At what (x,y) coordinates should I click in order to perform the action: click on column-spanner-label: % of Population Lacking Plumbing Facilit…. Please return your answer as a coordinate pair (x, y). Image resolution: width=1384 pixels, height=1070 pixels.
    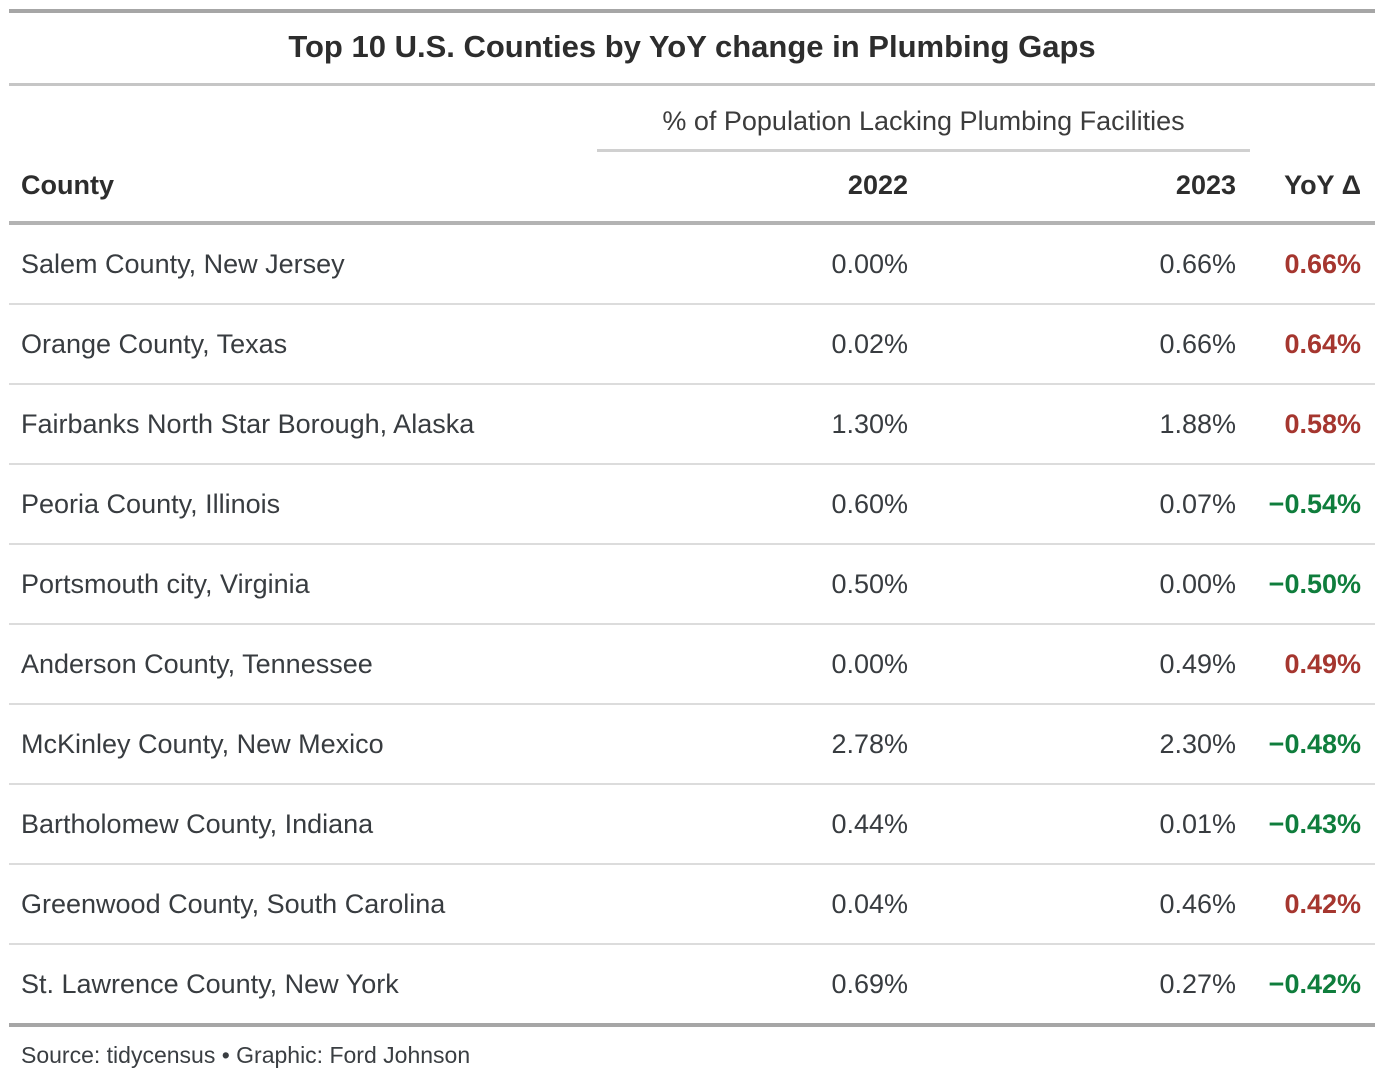
    Looking at the image, I should click on (923, 119).